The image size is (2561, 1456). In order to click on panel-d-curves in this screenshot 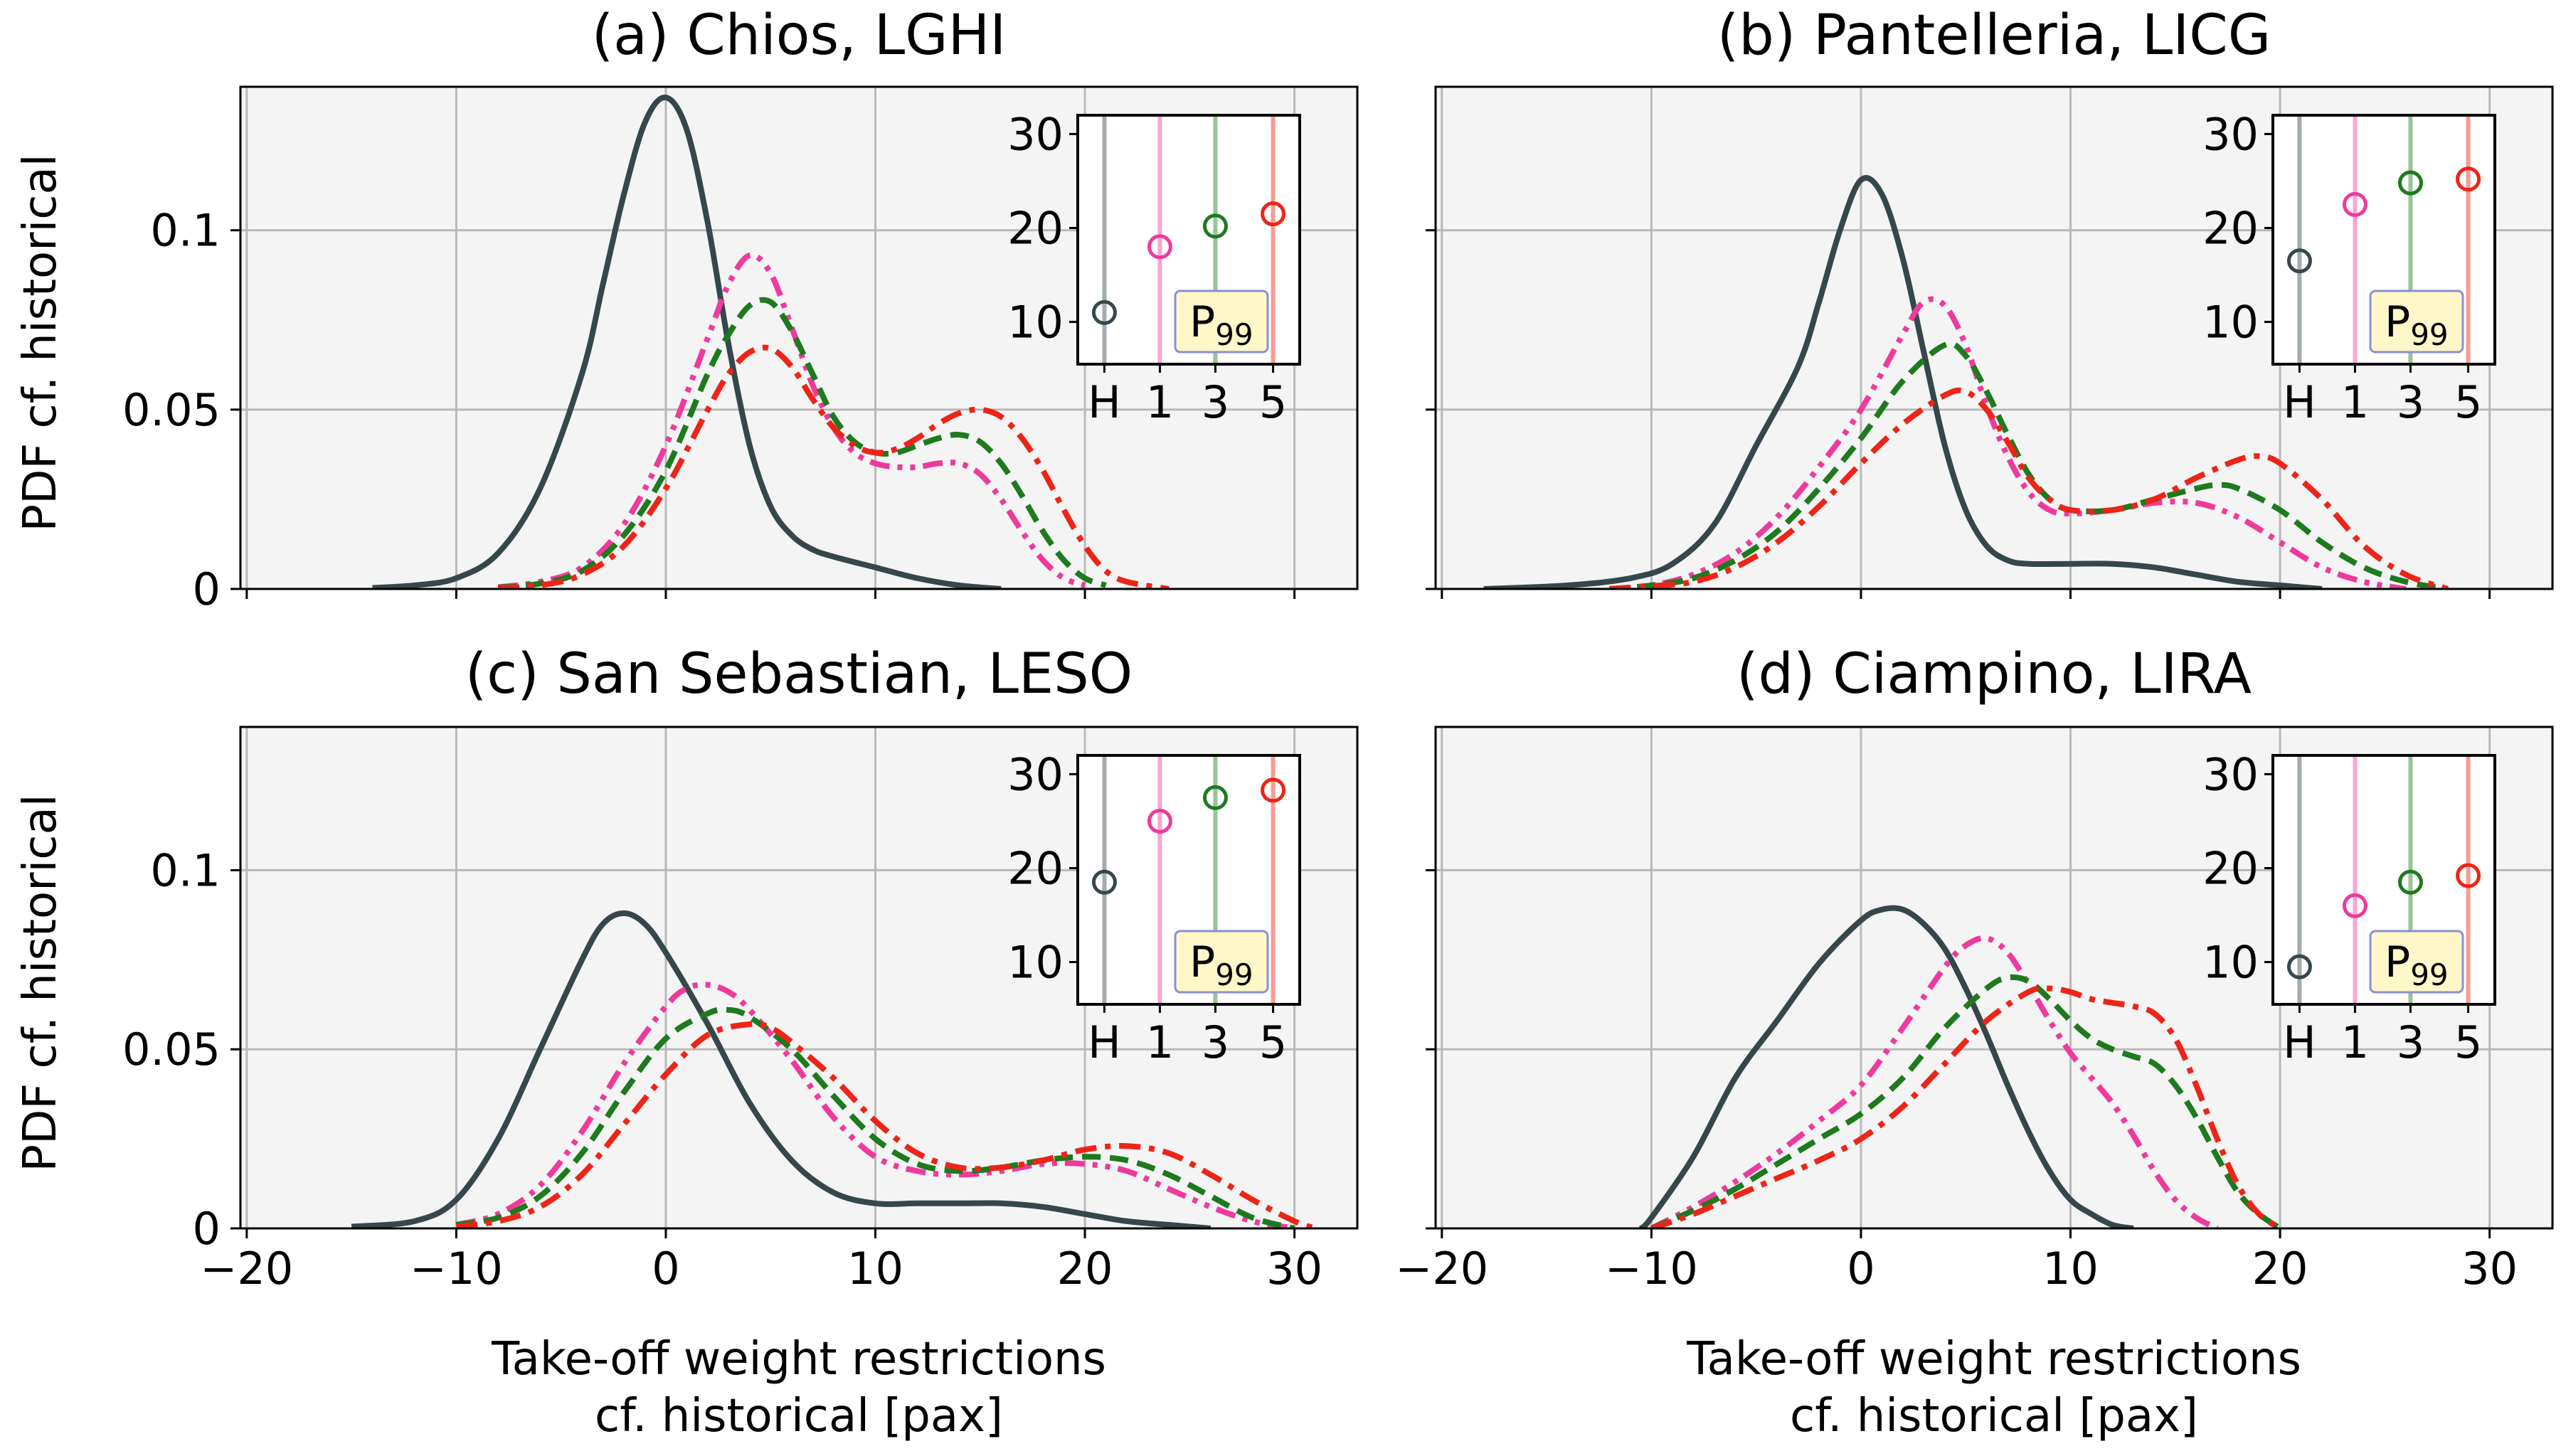, I will do `click(1960, 1066)`.